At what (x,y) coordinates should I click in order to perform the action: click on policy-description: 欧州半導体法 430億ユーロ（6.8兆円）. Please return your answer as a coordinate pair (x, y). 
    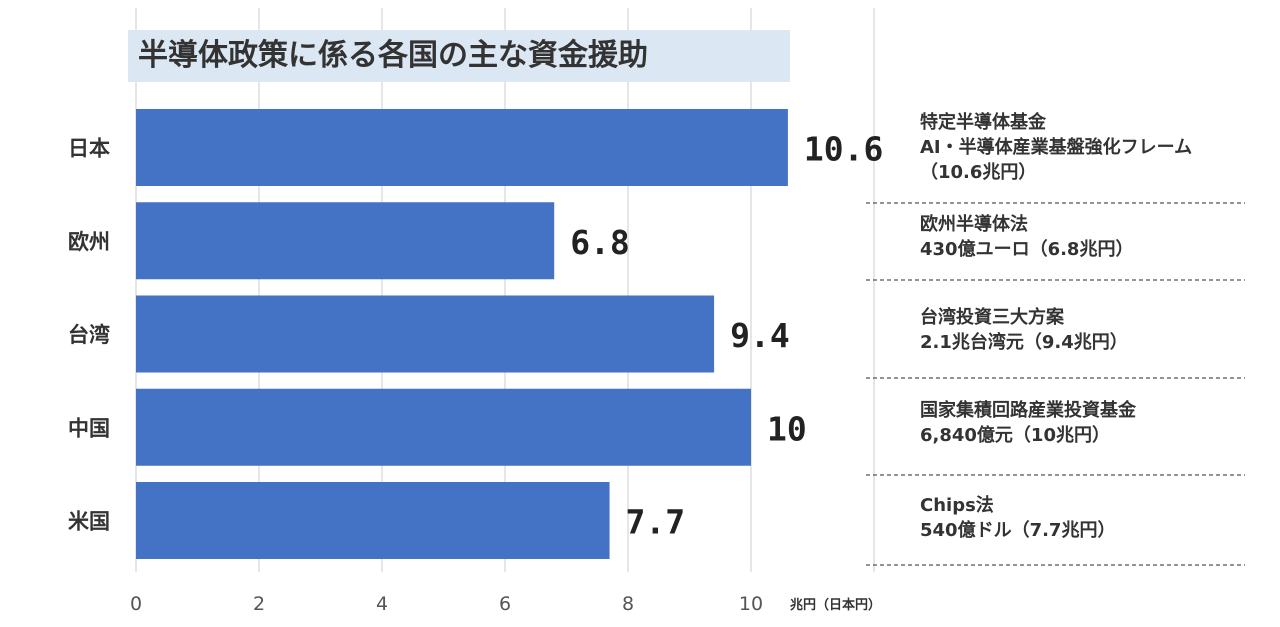
    Looking at the image, I should click on (1026, 237).